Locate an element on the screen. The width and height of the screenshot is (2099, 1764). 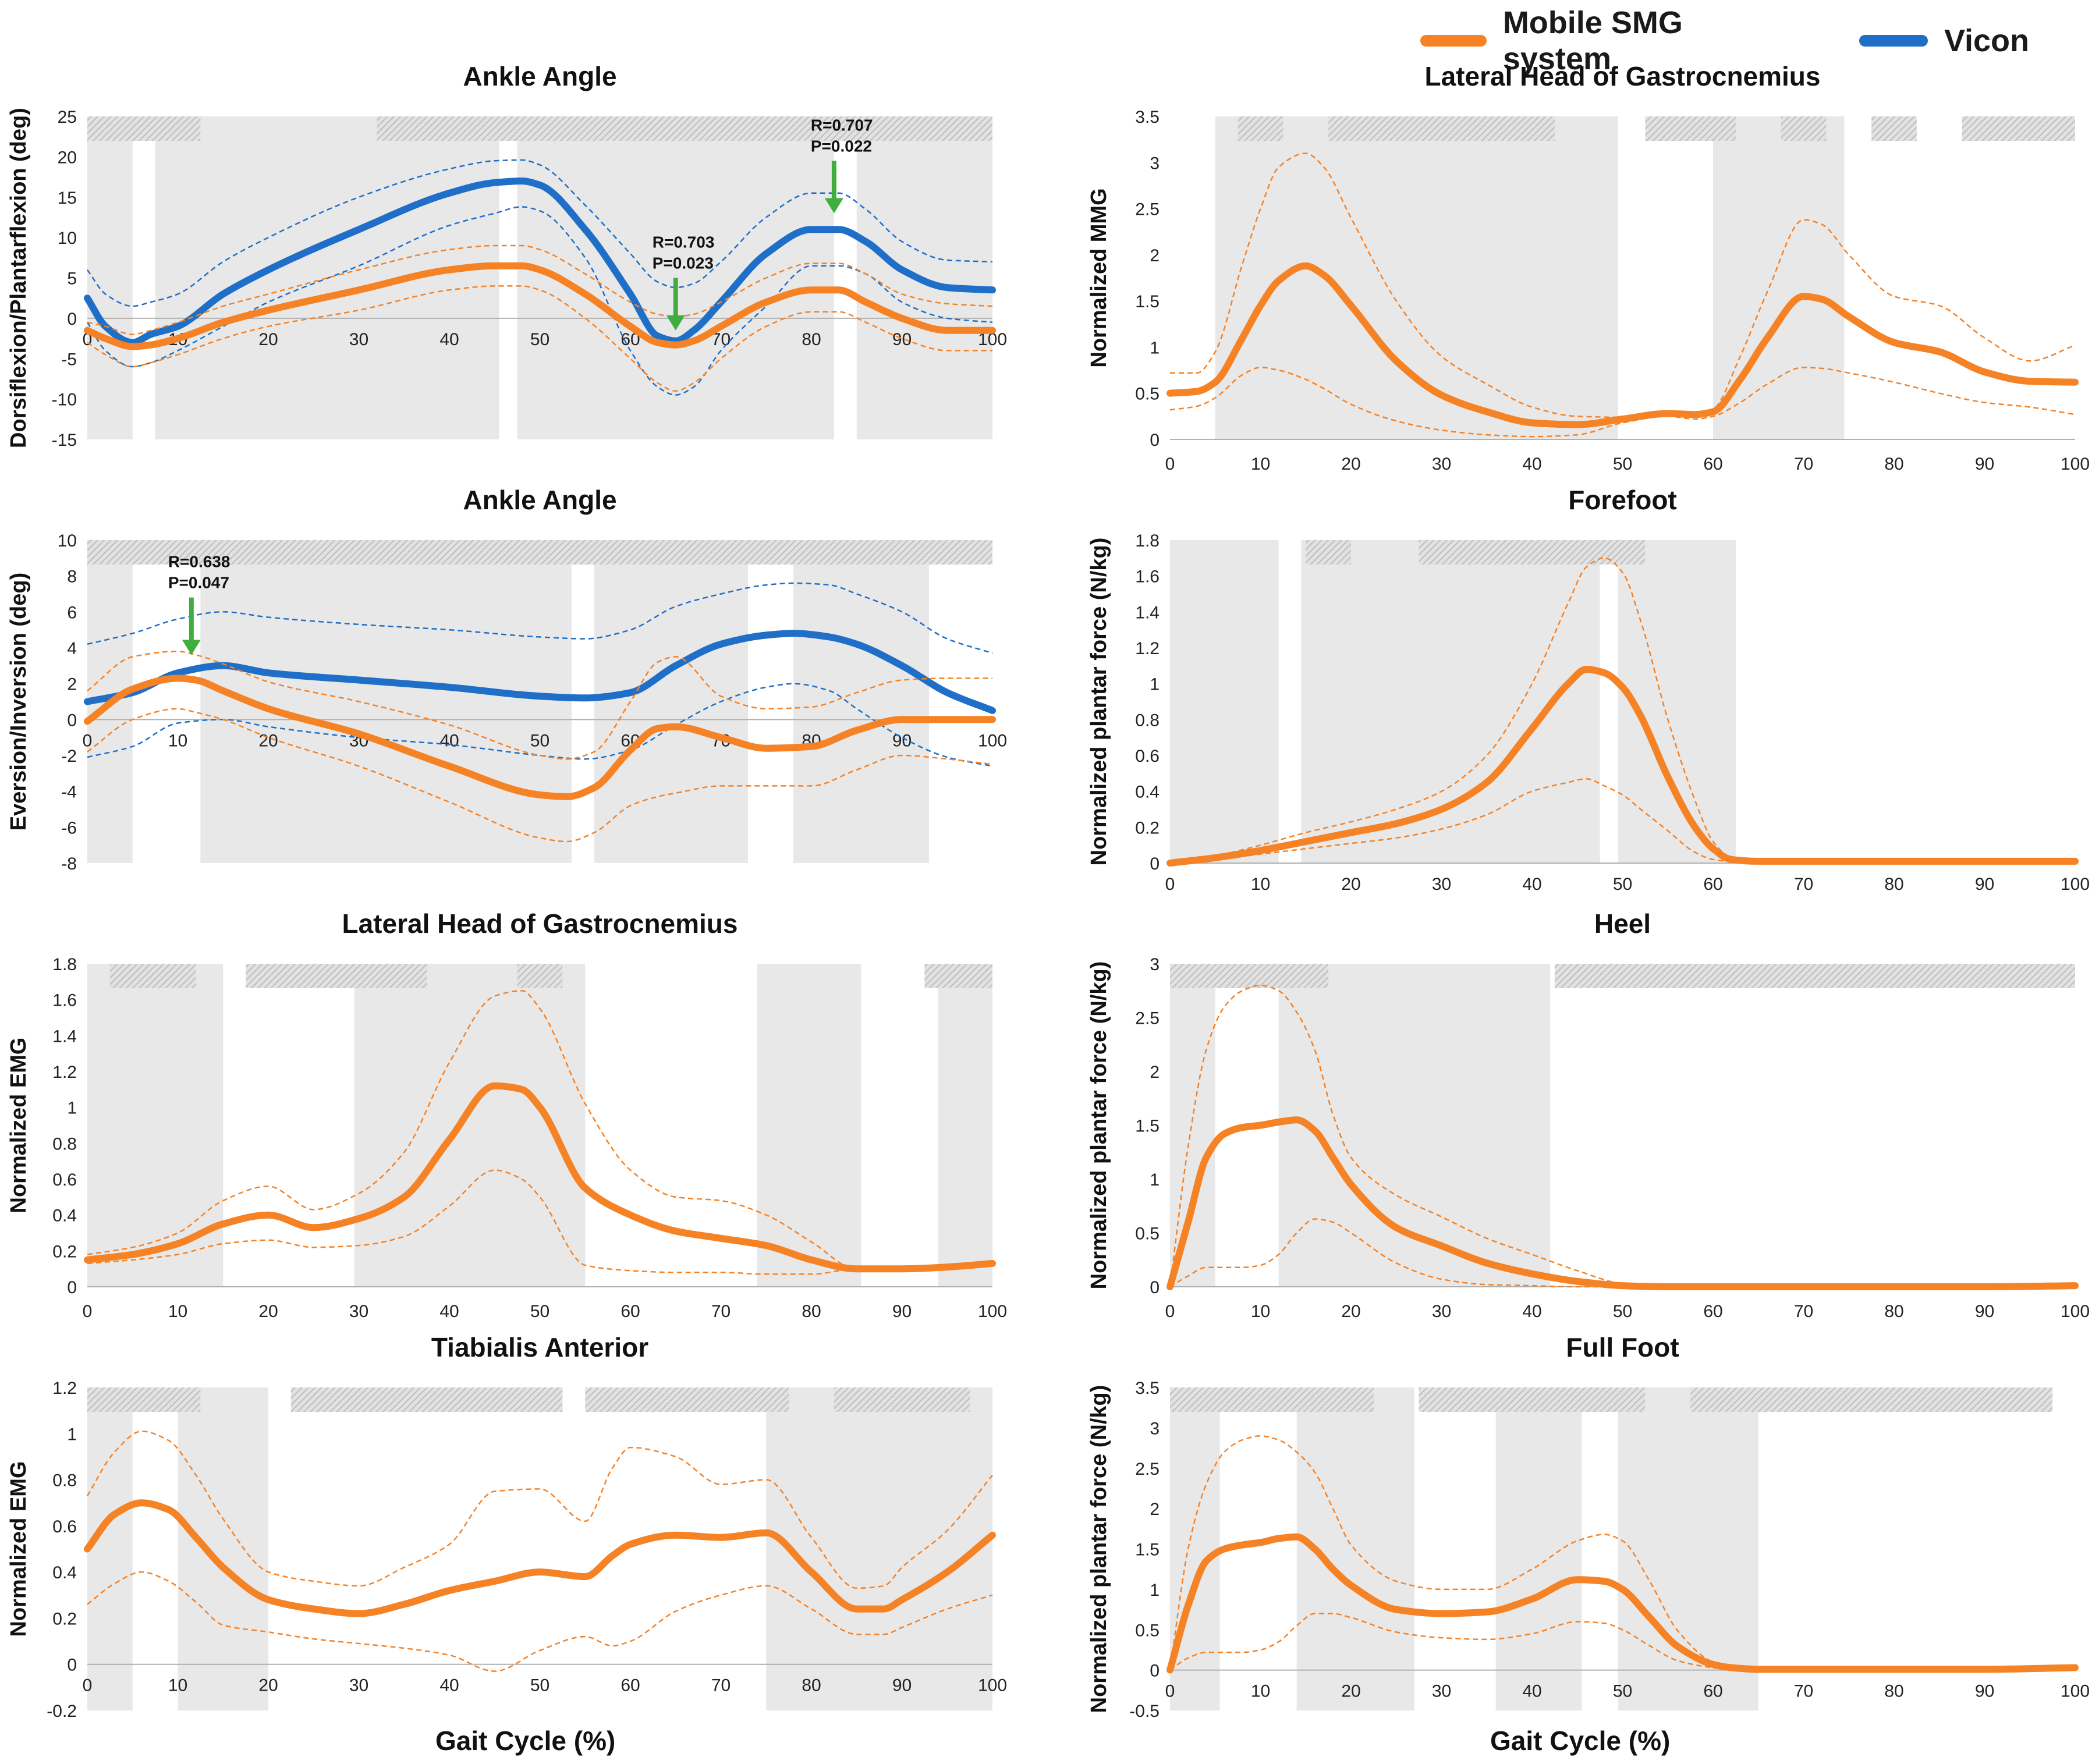
y-tick-label: 4 is located at coordinates (72, 648).